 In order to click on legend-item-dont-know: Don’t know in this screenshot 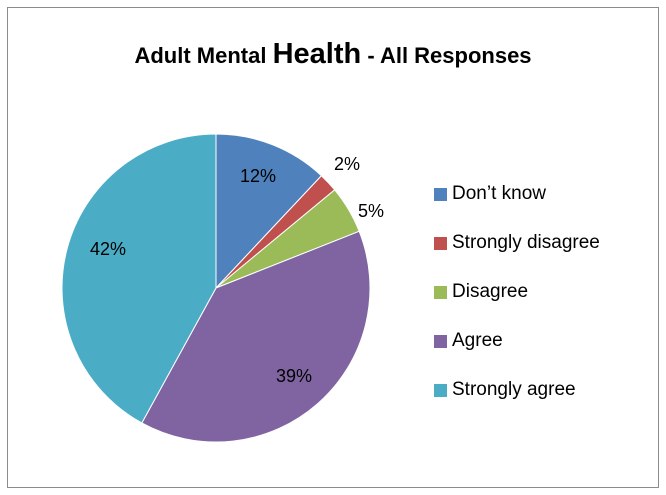, I will do `click(517, 194)`.